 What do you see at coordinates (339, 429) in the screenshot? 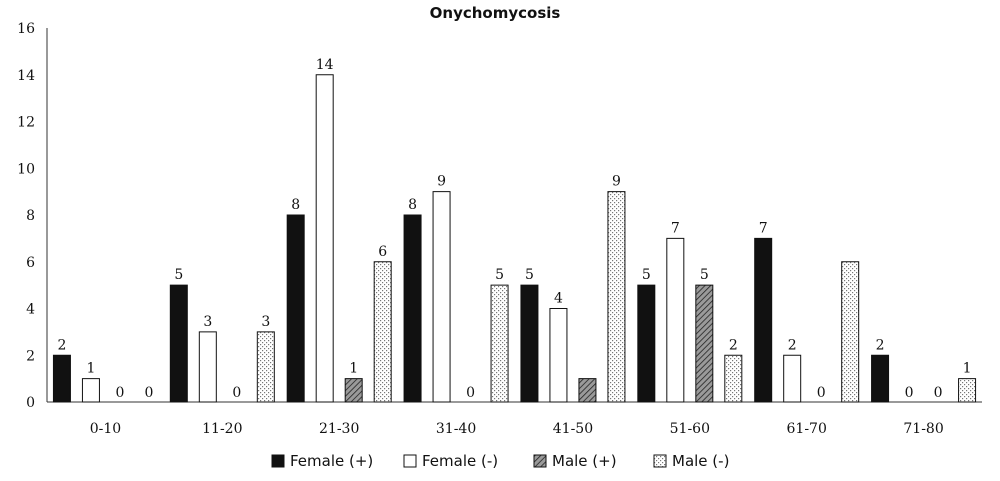
I see `x-tick-label: 21-30` at bounding box center [339, 429].